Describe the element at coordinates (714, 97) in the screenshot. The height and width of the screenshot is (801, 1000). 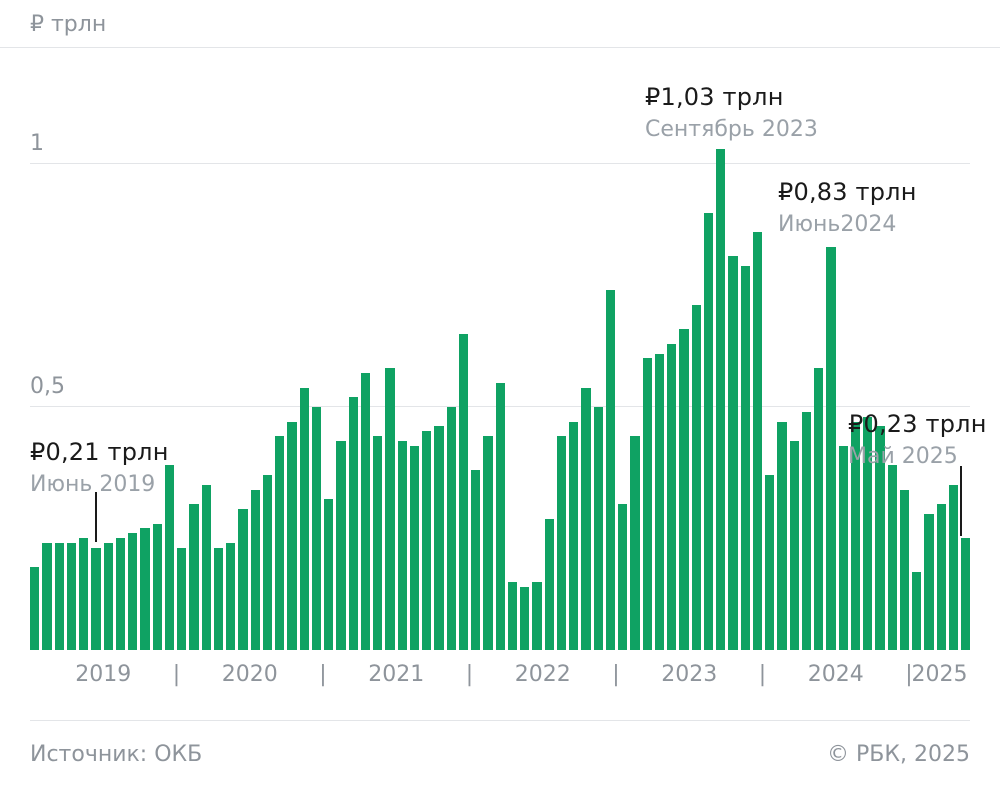
I see `annotation-value-label: ₽1,03 трлн` at that location.